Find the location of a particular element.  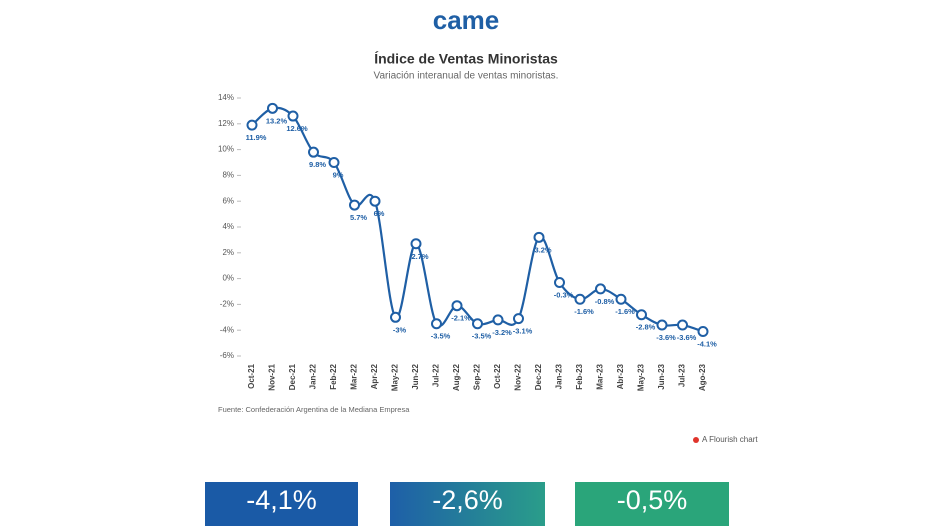

x-tick-label: Apr-22 is located at coordinates (374, 376).